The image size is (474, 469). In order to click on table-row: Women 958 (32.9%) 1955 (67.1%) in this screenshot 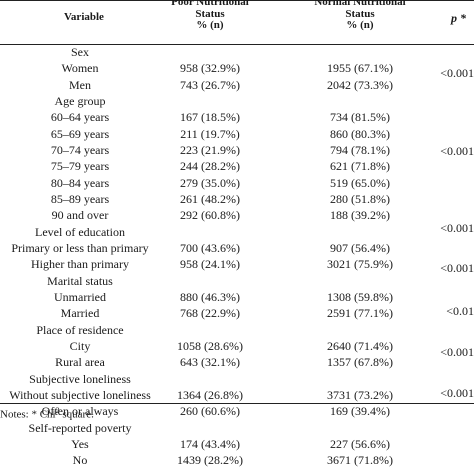, I will do `click(237, 68)`.